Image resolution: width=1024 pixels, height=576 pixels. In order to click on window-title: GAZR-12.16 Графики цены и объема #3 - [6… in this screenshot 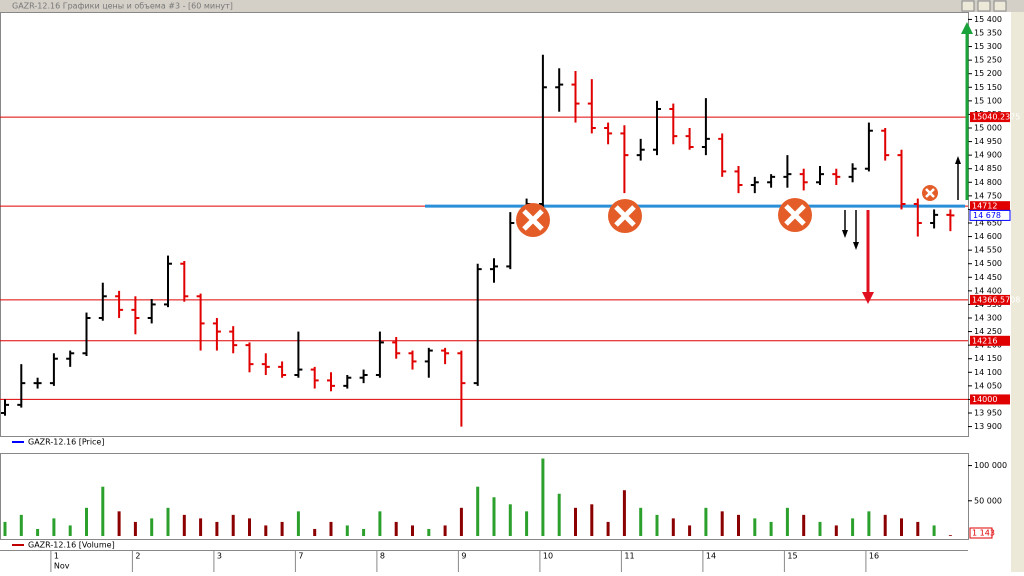, I will do `click(122, 6)`.